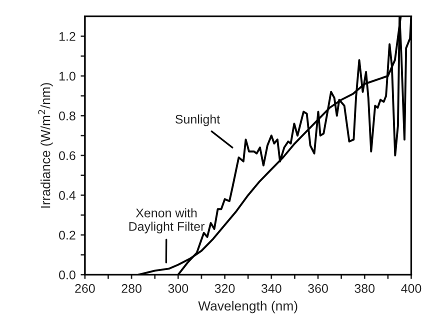  What do you see at coordinates (67, 76) in the screenshot?
I see `y-tick-label: 1.0` at bounding box center [67, 76].